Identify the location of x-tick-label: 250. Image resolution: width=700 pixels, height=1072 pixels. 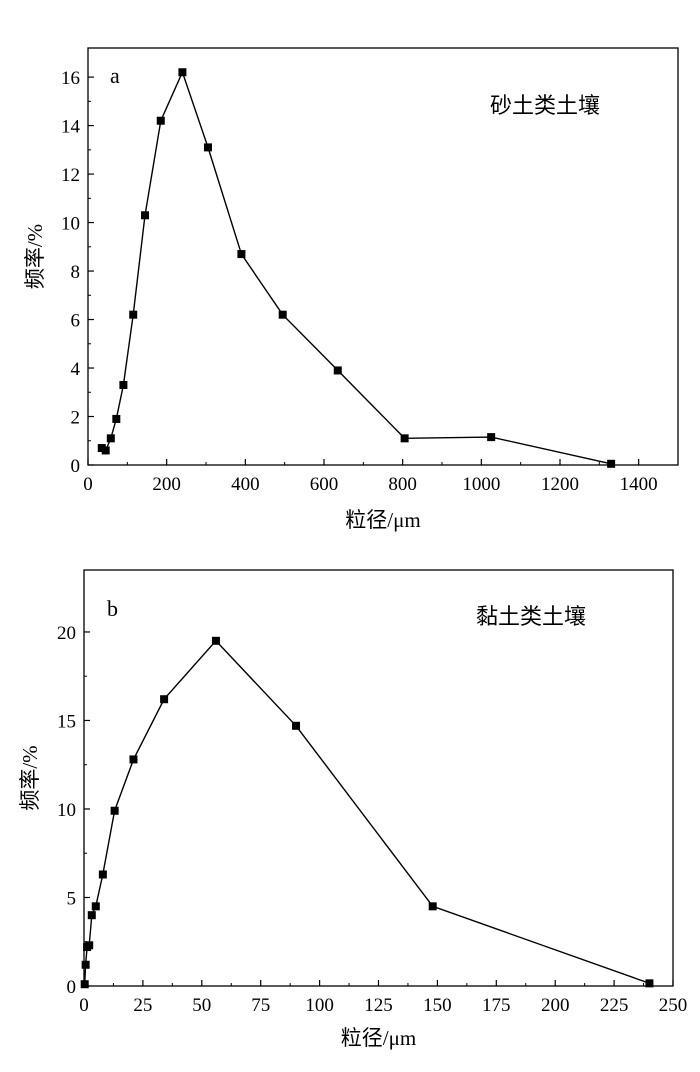
(673, 1005).